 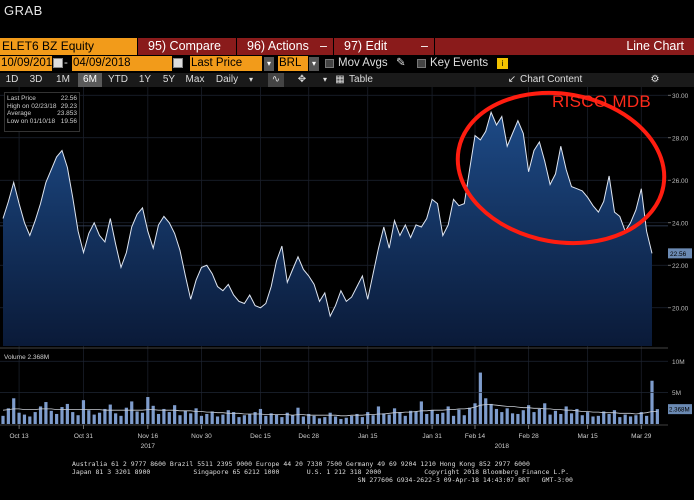 I want to click on last-price-box, so click(x=680, y=253).